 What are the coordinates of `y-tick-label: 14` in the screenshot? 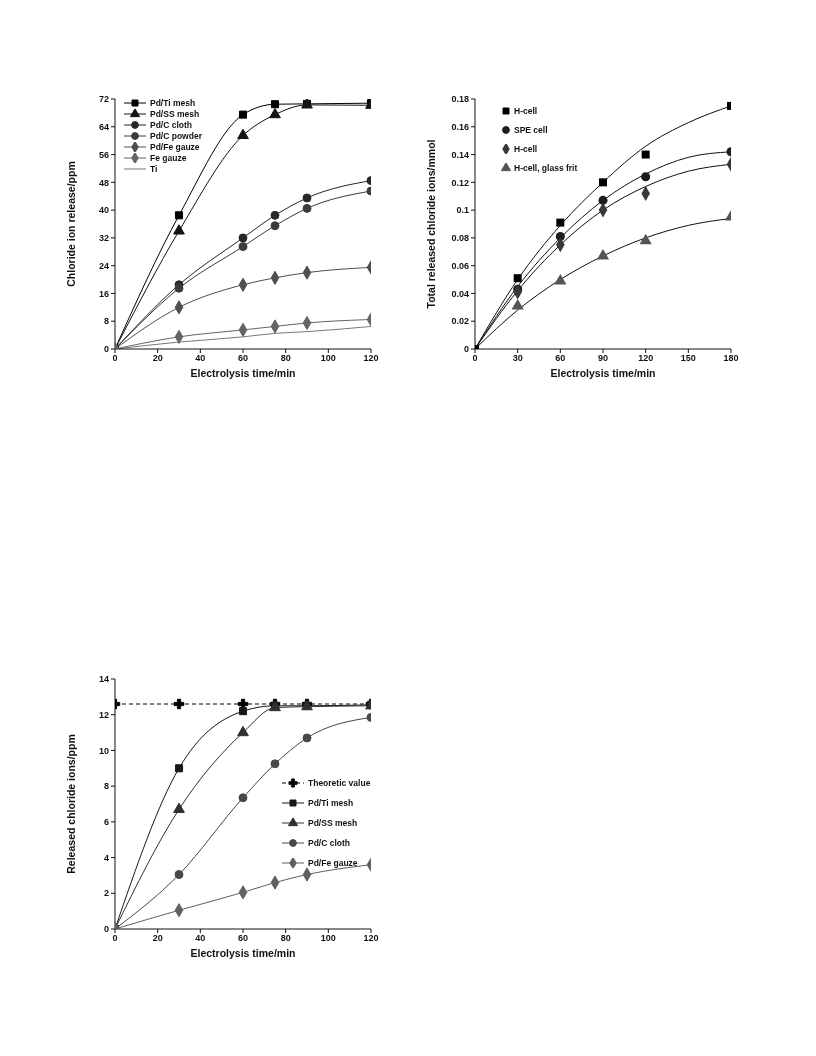 It's located at (103, 679).